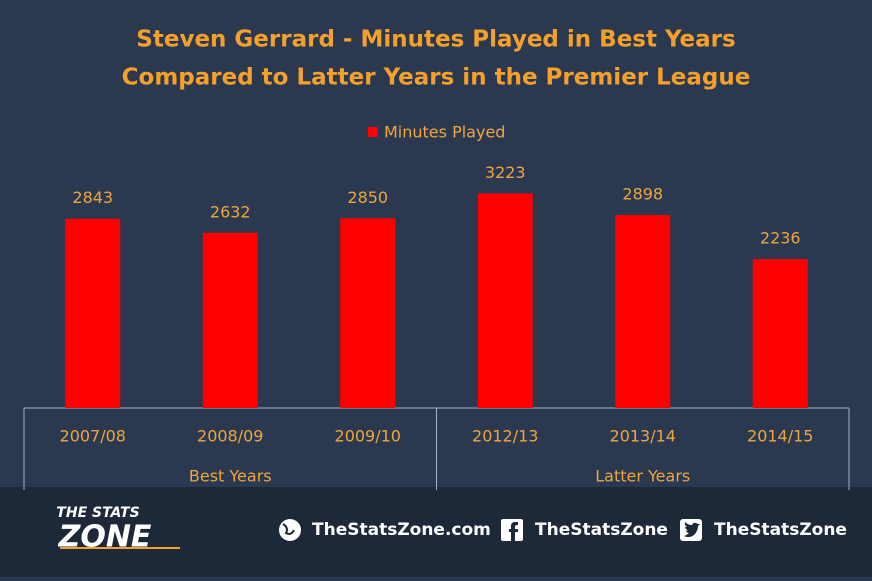 The height and width of the screenshot is (581, 872). I want to click on data-label: 2850, so click(367, 197).